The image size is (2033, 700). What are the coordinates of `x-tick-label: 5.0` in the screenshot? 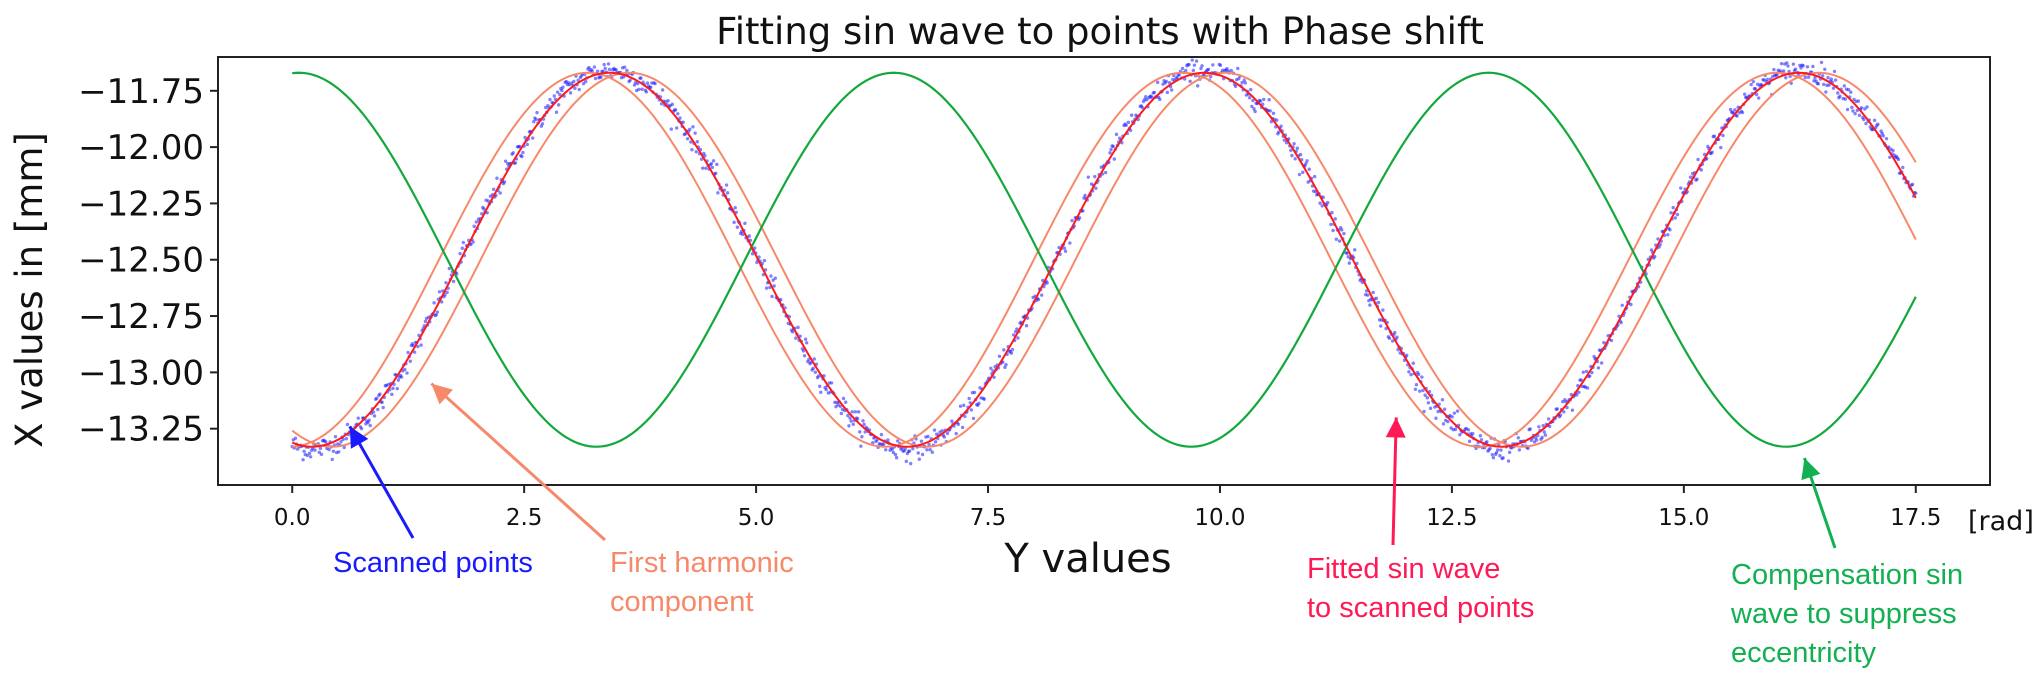 It's located at (756, 518).